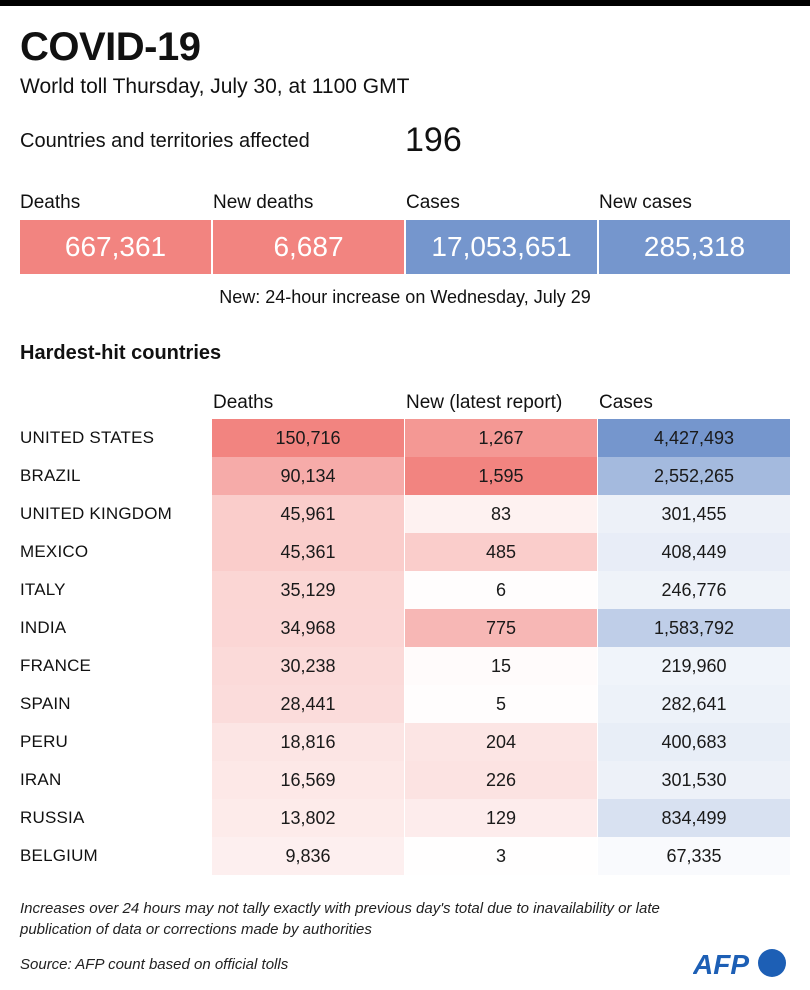 The height and width of the screenshot is (990, 810). I want to click on table-row: UNITED STATES 150,716 1,267 4,427,493, so click(405, 438).